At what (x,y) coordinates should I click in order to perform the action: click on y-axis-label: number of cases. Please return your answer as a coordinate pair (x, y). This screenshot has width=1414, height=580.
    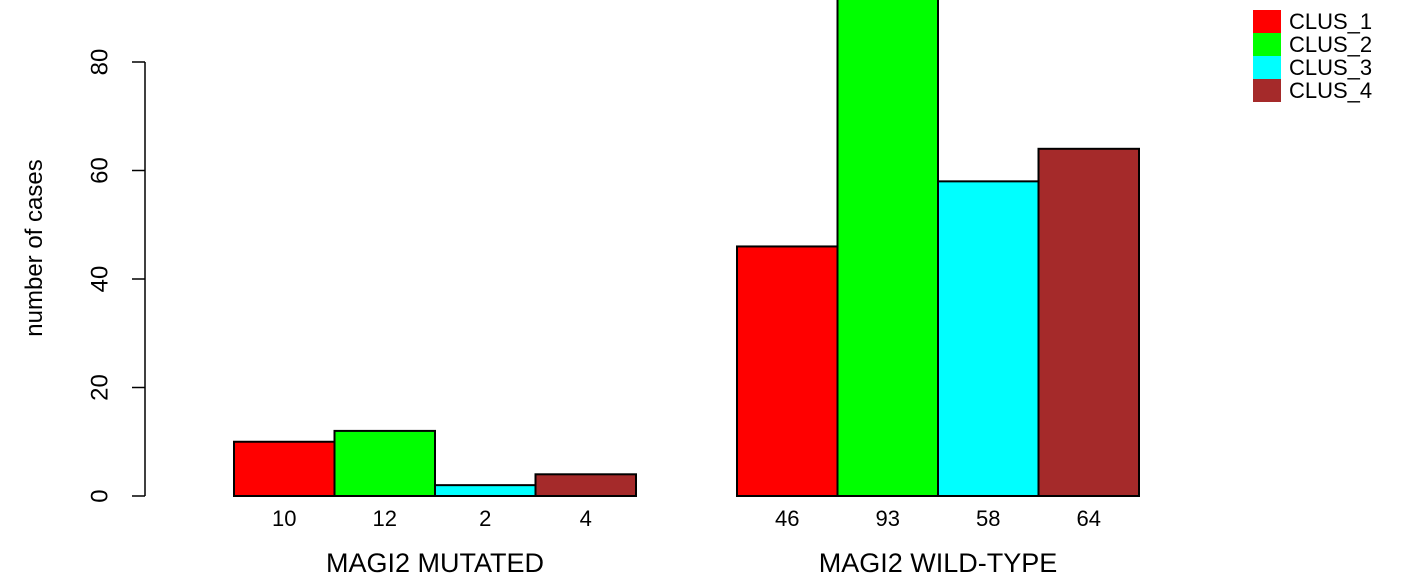
    Looking at the image, I should click on (34, 247).